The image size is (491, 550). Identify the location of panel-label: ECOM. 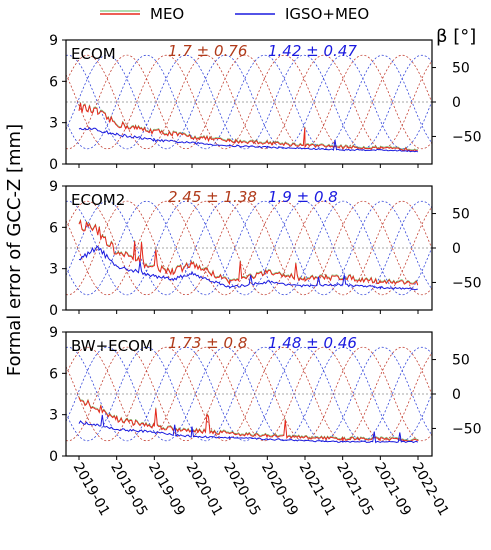
(93, 54).